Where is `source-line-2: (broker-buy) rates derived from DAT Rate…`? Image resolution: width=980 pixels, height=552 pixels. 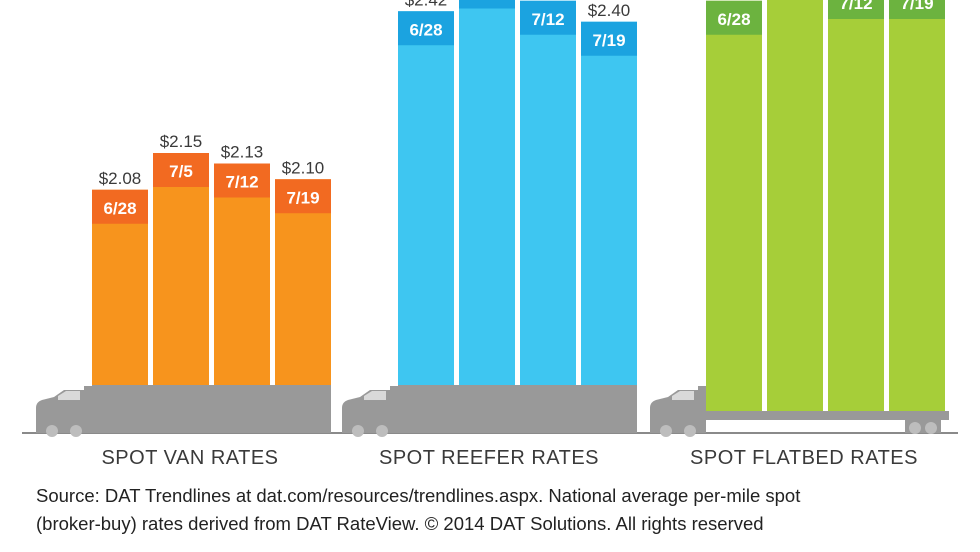
source-line-2: (broker-buy) rates derived from DAT Rate… is located at coordinates (400, 523).